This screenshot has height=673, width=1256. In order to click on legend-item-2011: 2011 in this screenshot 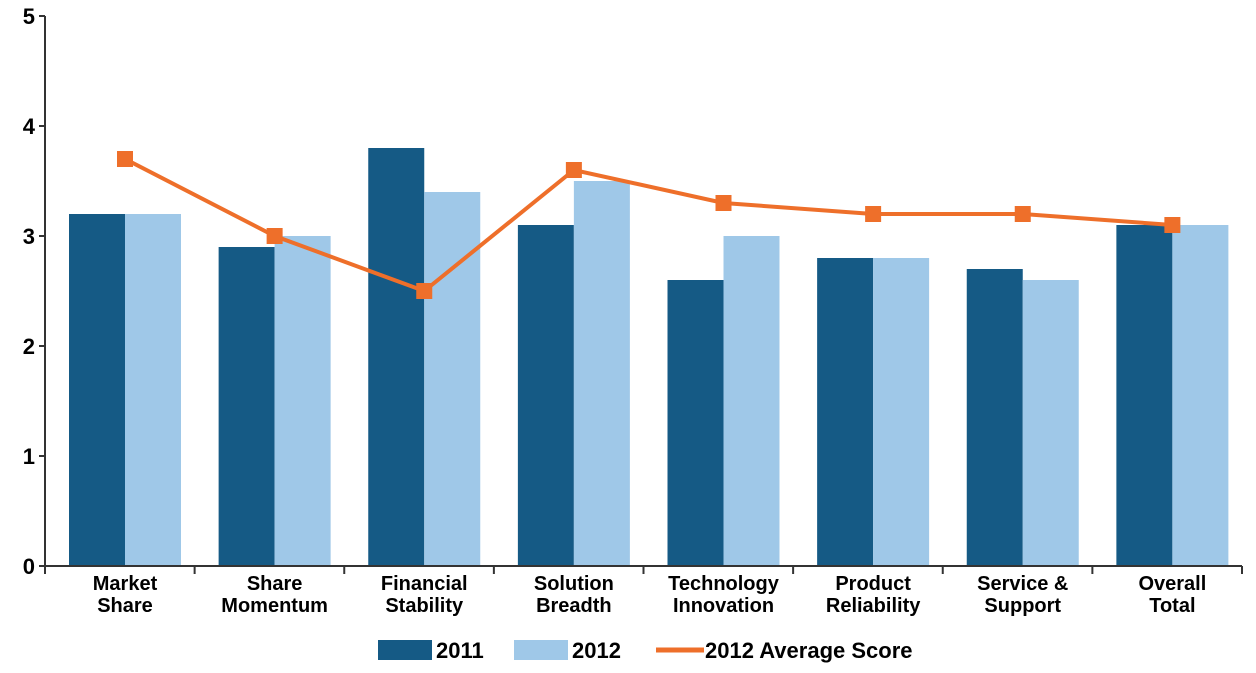, I will do `click(431, 650)`.